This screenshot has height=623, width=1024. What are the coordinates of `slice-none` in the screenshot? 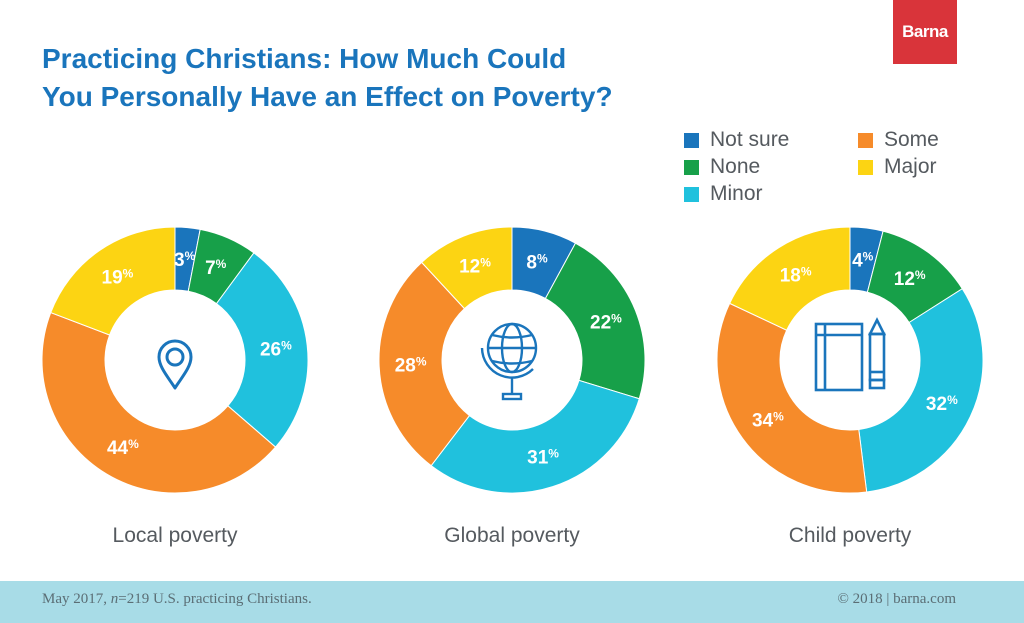 It's located at (595, 321).